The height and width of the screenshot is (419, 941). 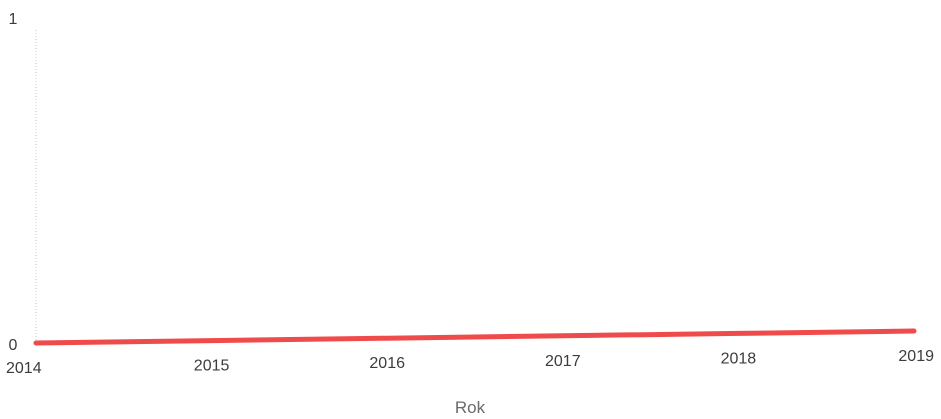 What do you see at coordinates (212, 366) in the screenshot?
I see `x-tick-label: 2015` at bounding box center [212, 366].